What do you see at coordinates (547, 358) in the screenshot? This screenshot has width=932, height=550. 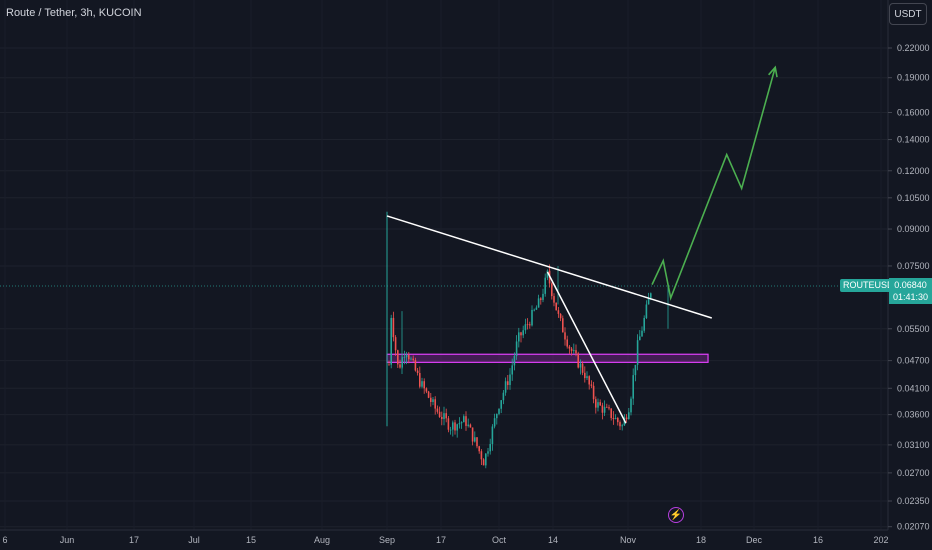 I see `support-zone` at bounding box center [547, 358].